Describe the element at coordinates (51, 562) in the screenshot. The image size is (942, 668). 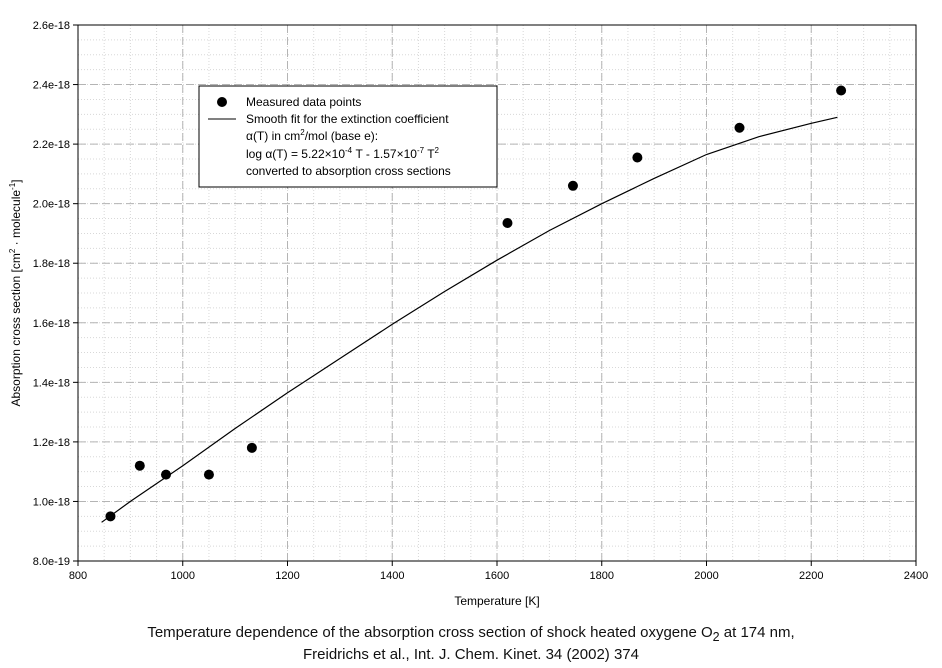
I see `y-tick-label: 8.0e-19` at that location.